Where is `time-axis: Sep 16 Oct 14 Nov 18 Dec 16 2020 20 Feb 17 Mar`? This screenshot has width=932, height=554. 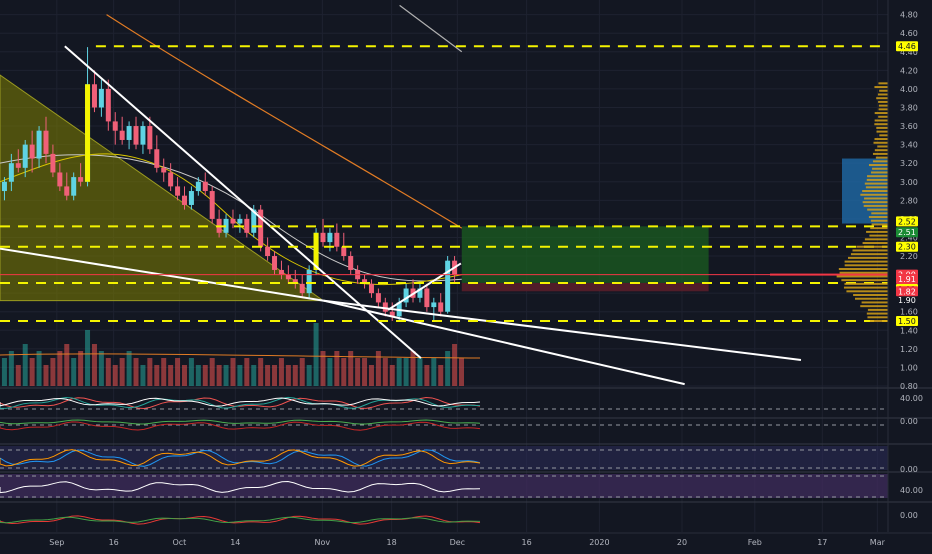
time-axis: Sep 16 Oct 14 Nov 18 Dec 16 2020 20 Feb 17 Mar is located at coordinates (466, 541).